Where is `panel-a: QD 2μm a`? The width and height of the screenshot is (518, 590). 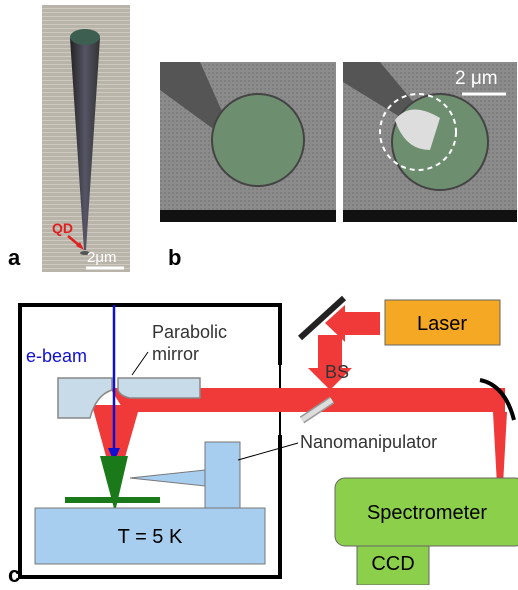 panel-a: QD 2μm a is located at coordinates (69, 138).